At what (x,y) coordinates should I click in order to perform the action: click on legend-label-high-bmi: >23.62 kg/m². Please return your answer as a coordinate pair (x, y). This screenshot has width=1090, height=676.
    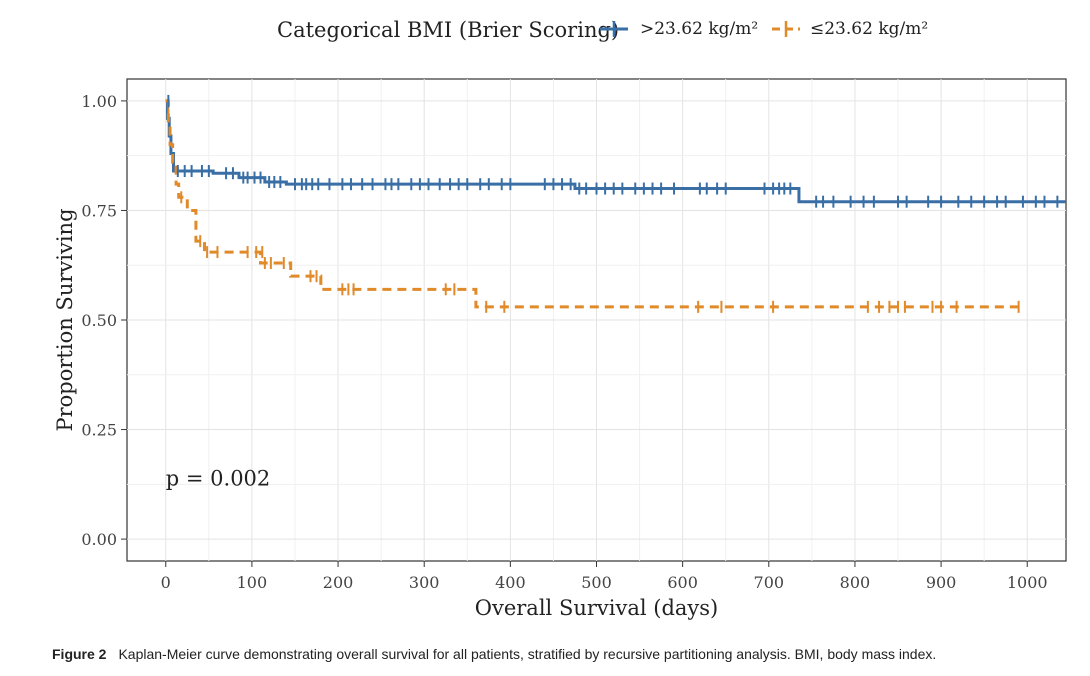
    Looking at the image, I should click on (699, 29).